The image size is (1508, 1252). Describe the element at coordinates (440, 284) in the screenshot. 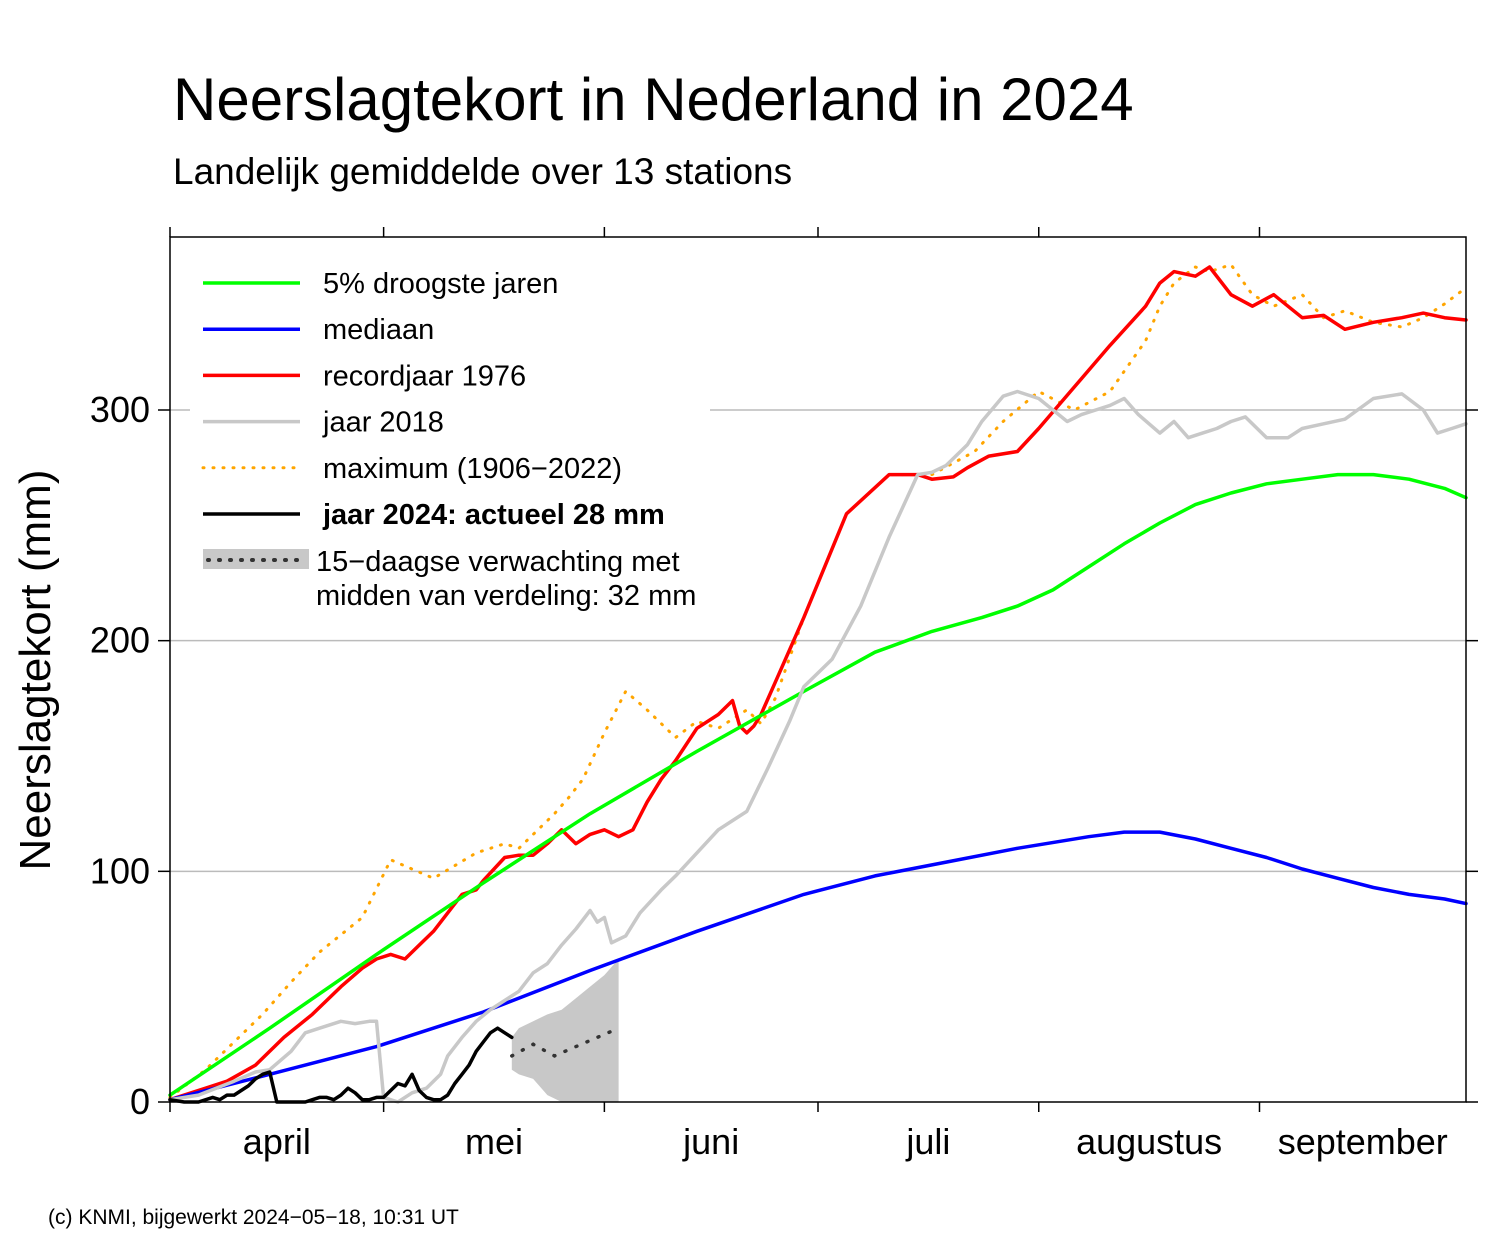

I see `legend-label: 5% droogste jaren` at that location.